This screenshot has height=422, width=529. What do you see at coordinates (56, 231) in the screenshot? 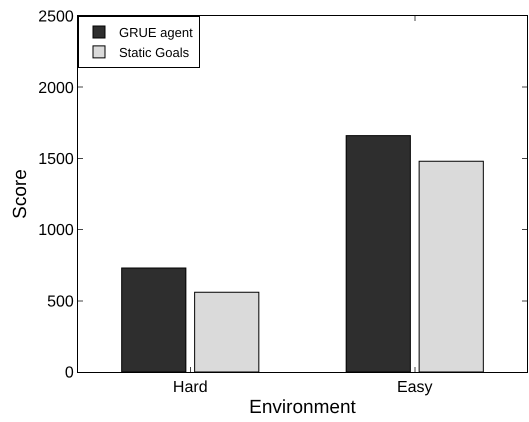
I see `y-tick-label: 1000` at bounding box center [56, 231].